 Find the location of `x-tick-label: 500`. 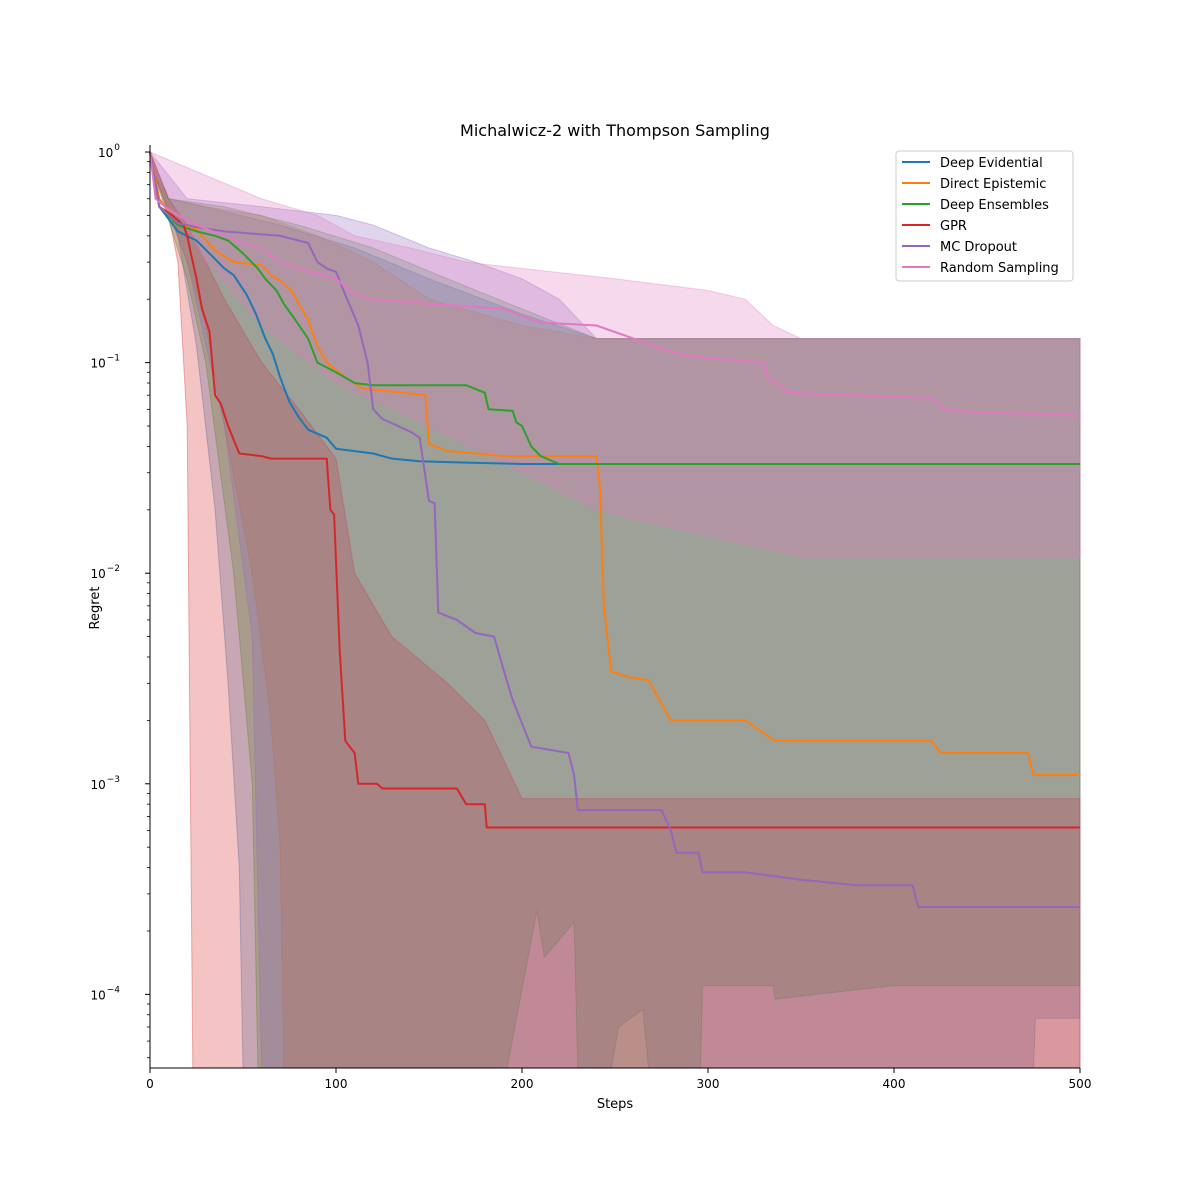

x-tick-label: 500 is located at coordinates (1080, 1084).